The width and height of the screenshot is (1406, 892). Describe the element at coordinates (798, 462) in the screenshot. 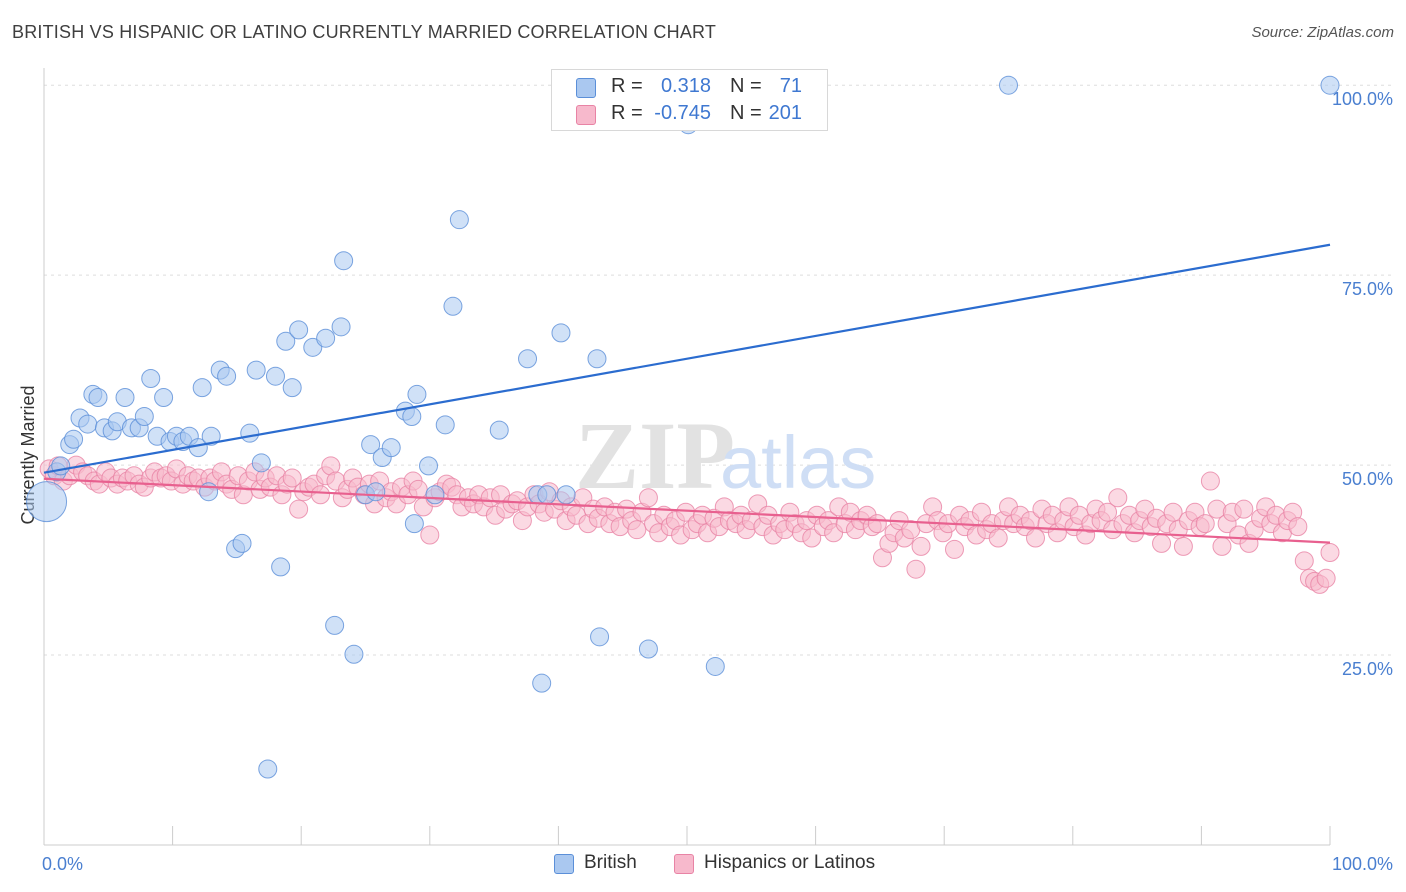

I see `watermark-atlas: atlas` at that location.